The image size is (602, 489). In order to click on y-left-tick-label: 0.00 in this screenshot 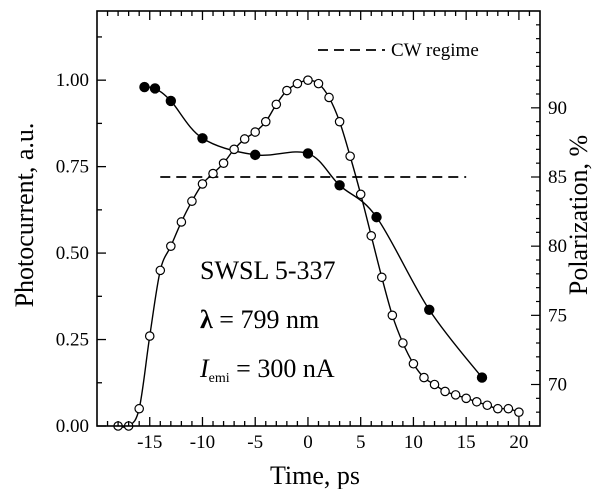, I will do `click(72, 426)`.